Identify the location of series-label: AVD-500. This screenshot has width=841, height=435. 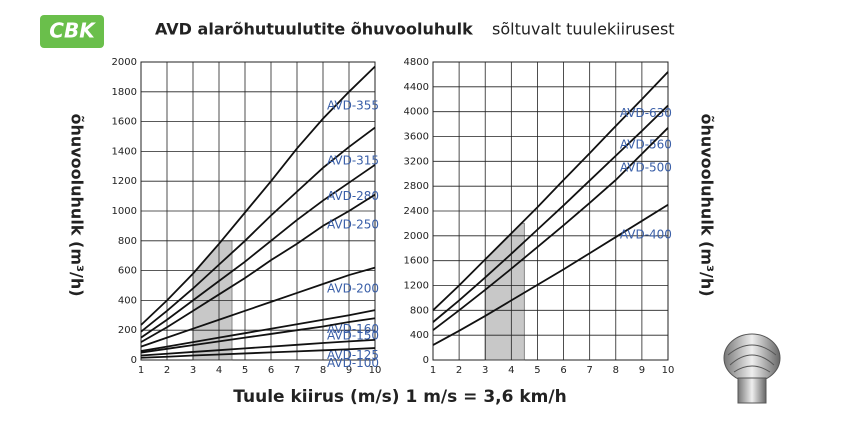
(646, 167).